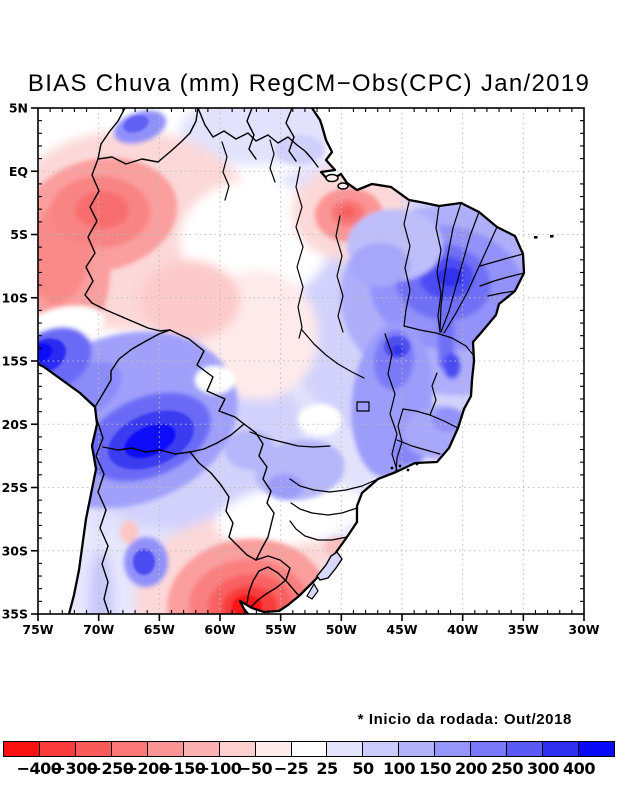 The height and width of the screenshot is (800, 618). What do you see at coordinates (329, 566) in the screenshot?
I see `lagoa-dos-patos` at bounding box center [329, 566].